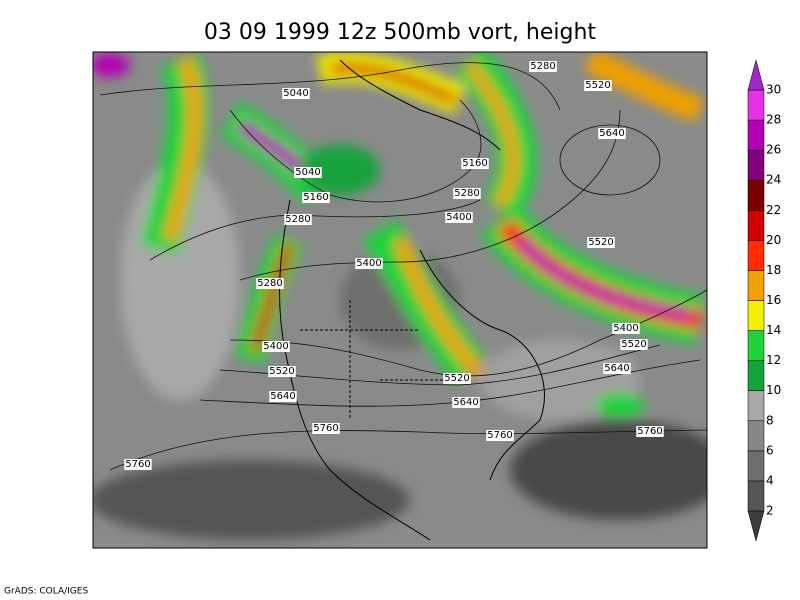  I want to click on colorbar-label: 12, so click(773, 360).